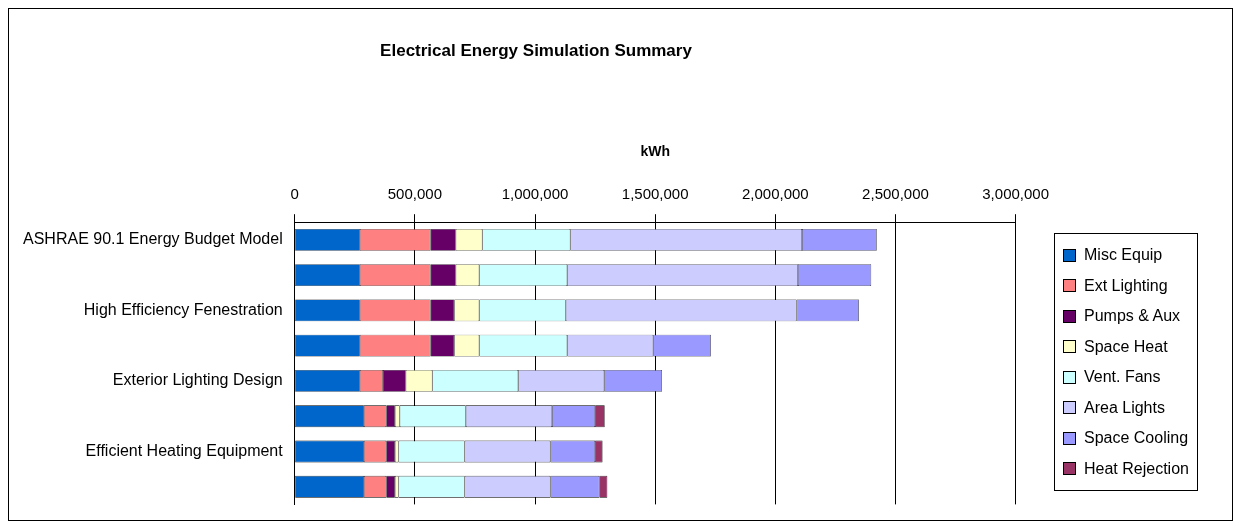 This screenshot has height=529, width=1241. What do you see at coordinates (1136, 468) in the screenshot?
I see `legend-label: Heat Rejection` at bounding box center [1136, 468].